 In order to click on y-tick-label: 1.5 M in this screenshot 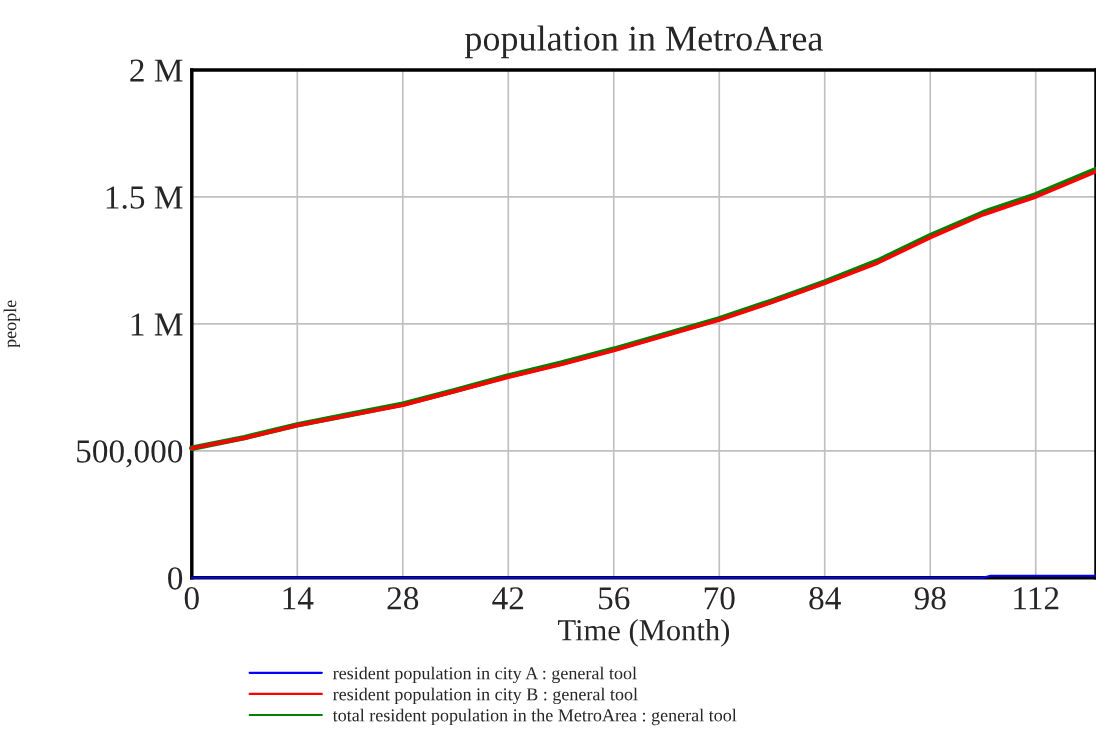, I will do `click(144, 197)`.